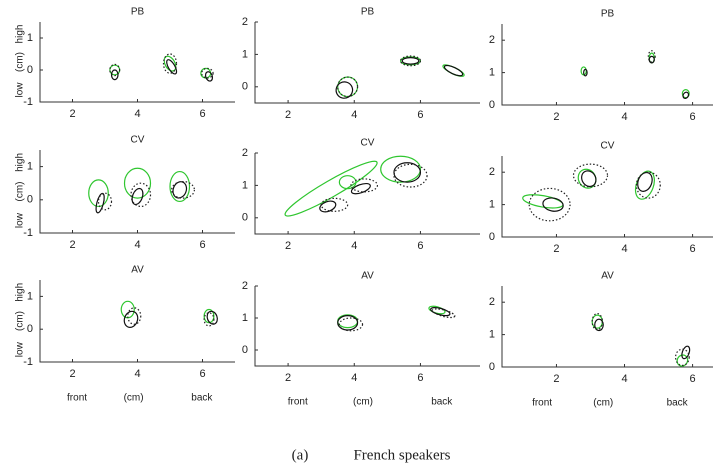  Describe the element at coordinates (28, 233) in the screenshot. I see `y-tick-label: -1` at that location.